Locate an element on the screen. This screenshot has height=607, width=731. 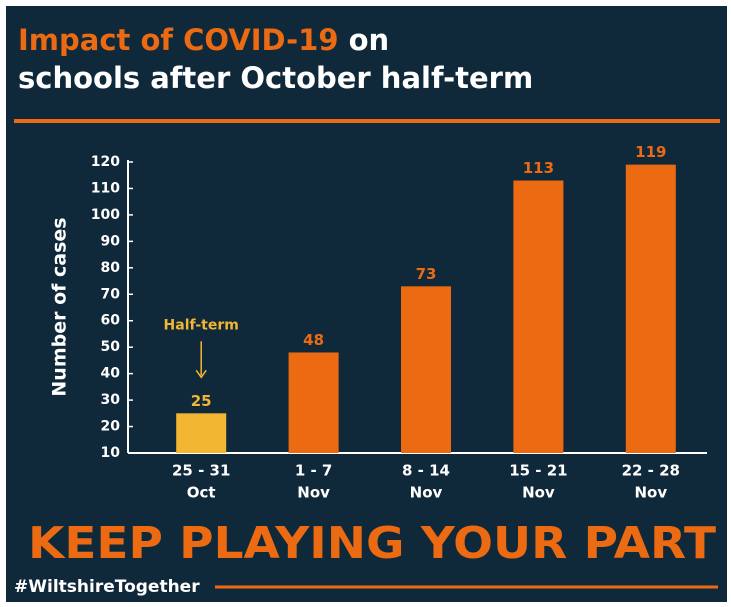
y-tick-label: 120 is located at coordinates (105, 162).